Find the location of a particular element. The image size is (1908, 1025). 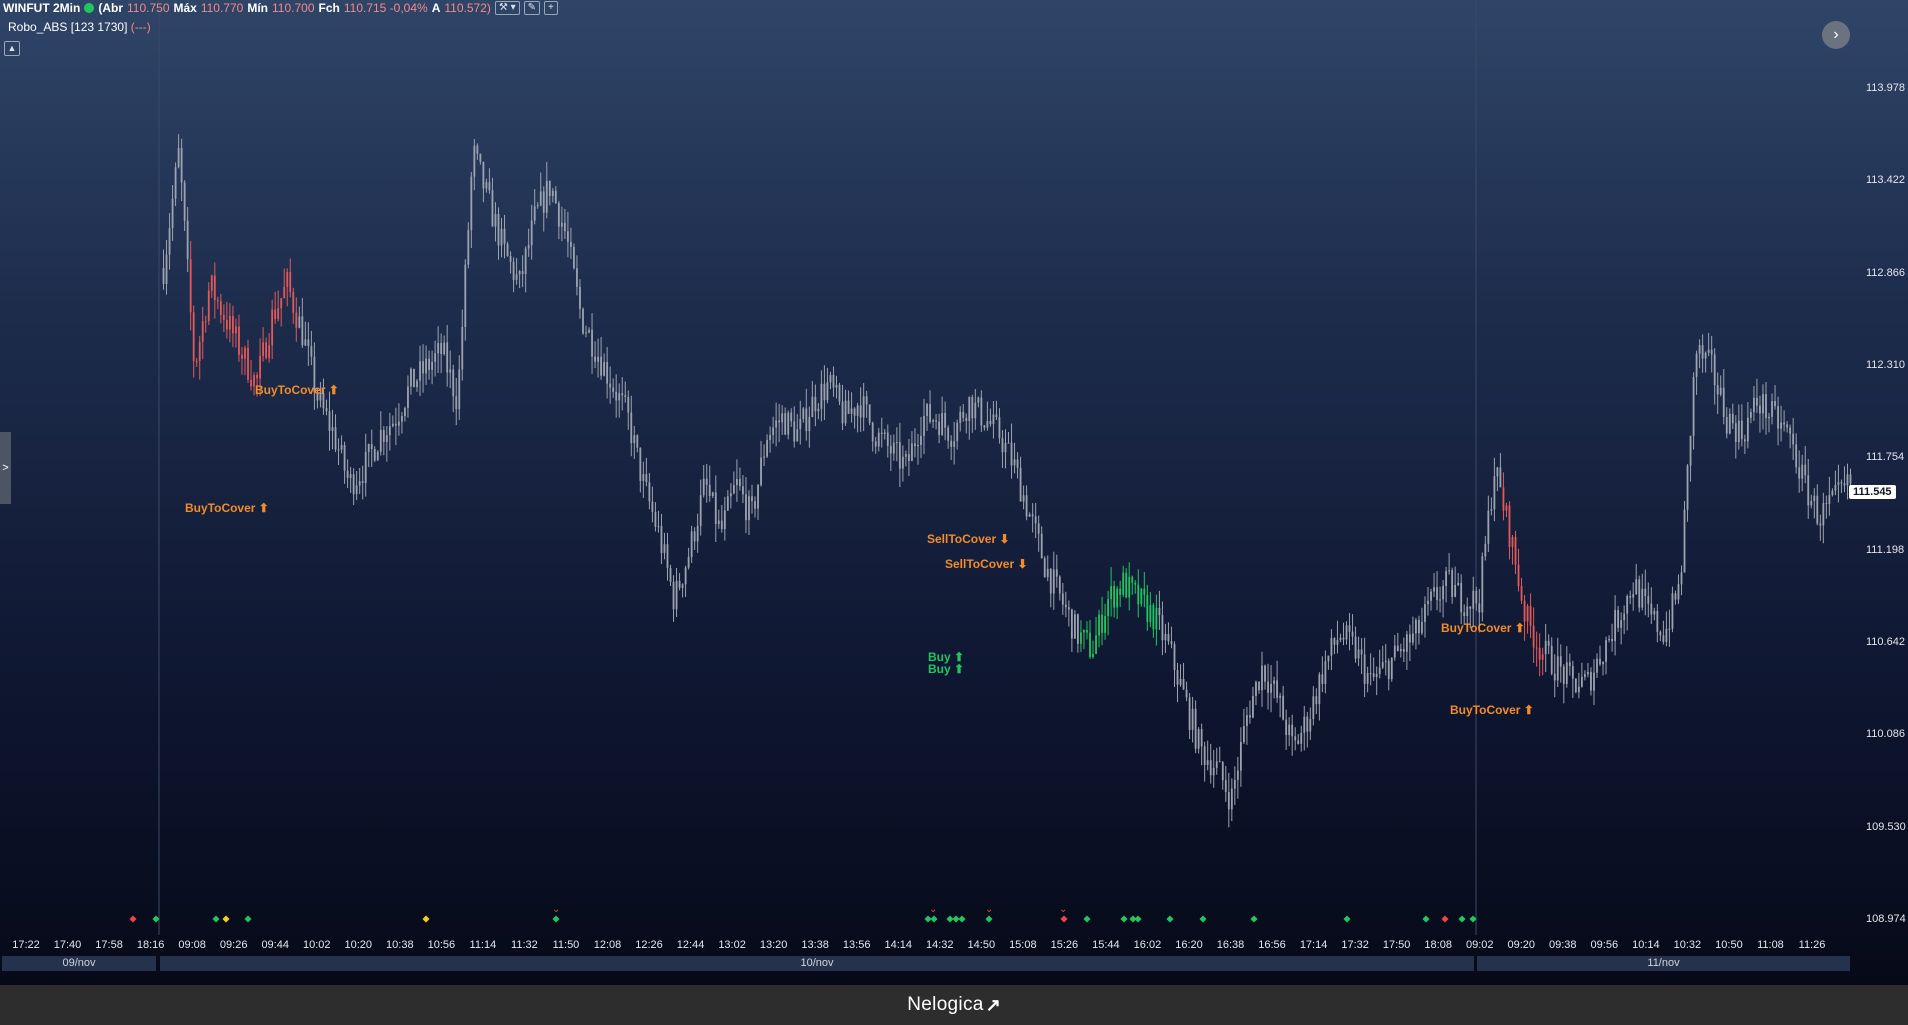

side-panel-toggle: > is located at coordinates (5, 468).